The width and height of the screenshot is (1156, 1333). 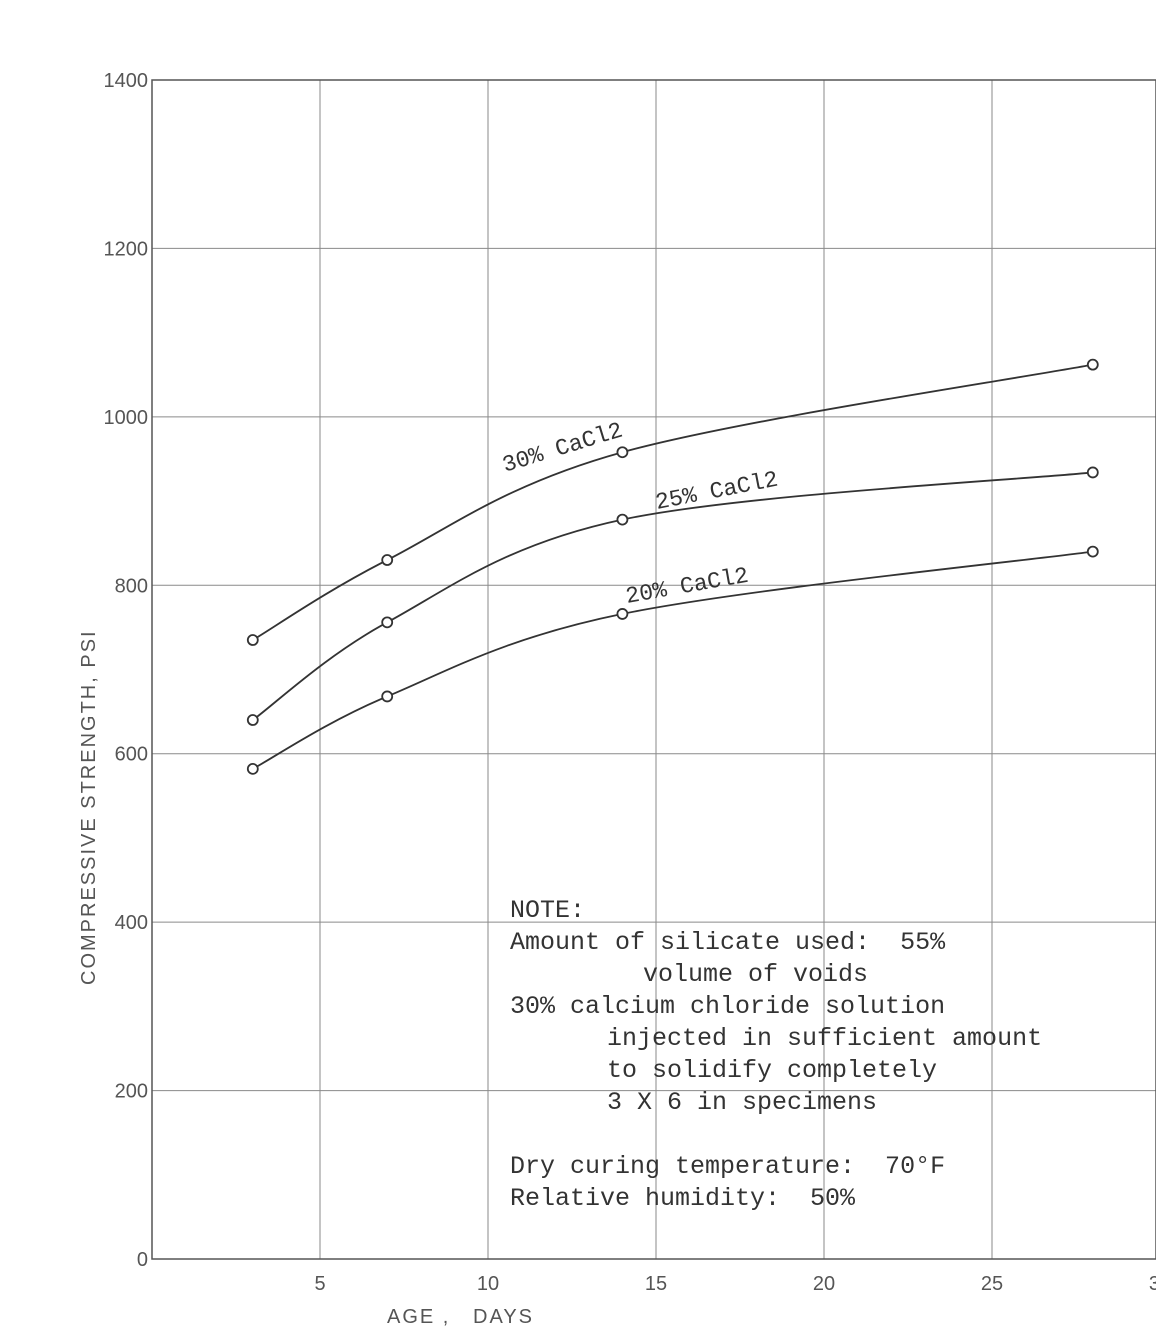 I want to click on y-tick-label: 1200, so click(x=126, y=249).